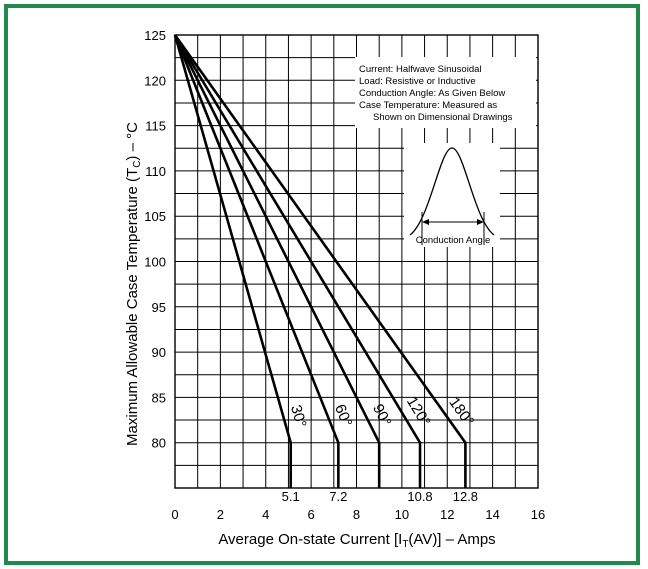 The height and width of the screenshot is (569, 648). I want to click on x-tick-label: 8, so click(356, 514).